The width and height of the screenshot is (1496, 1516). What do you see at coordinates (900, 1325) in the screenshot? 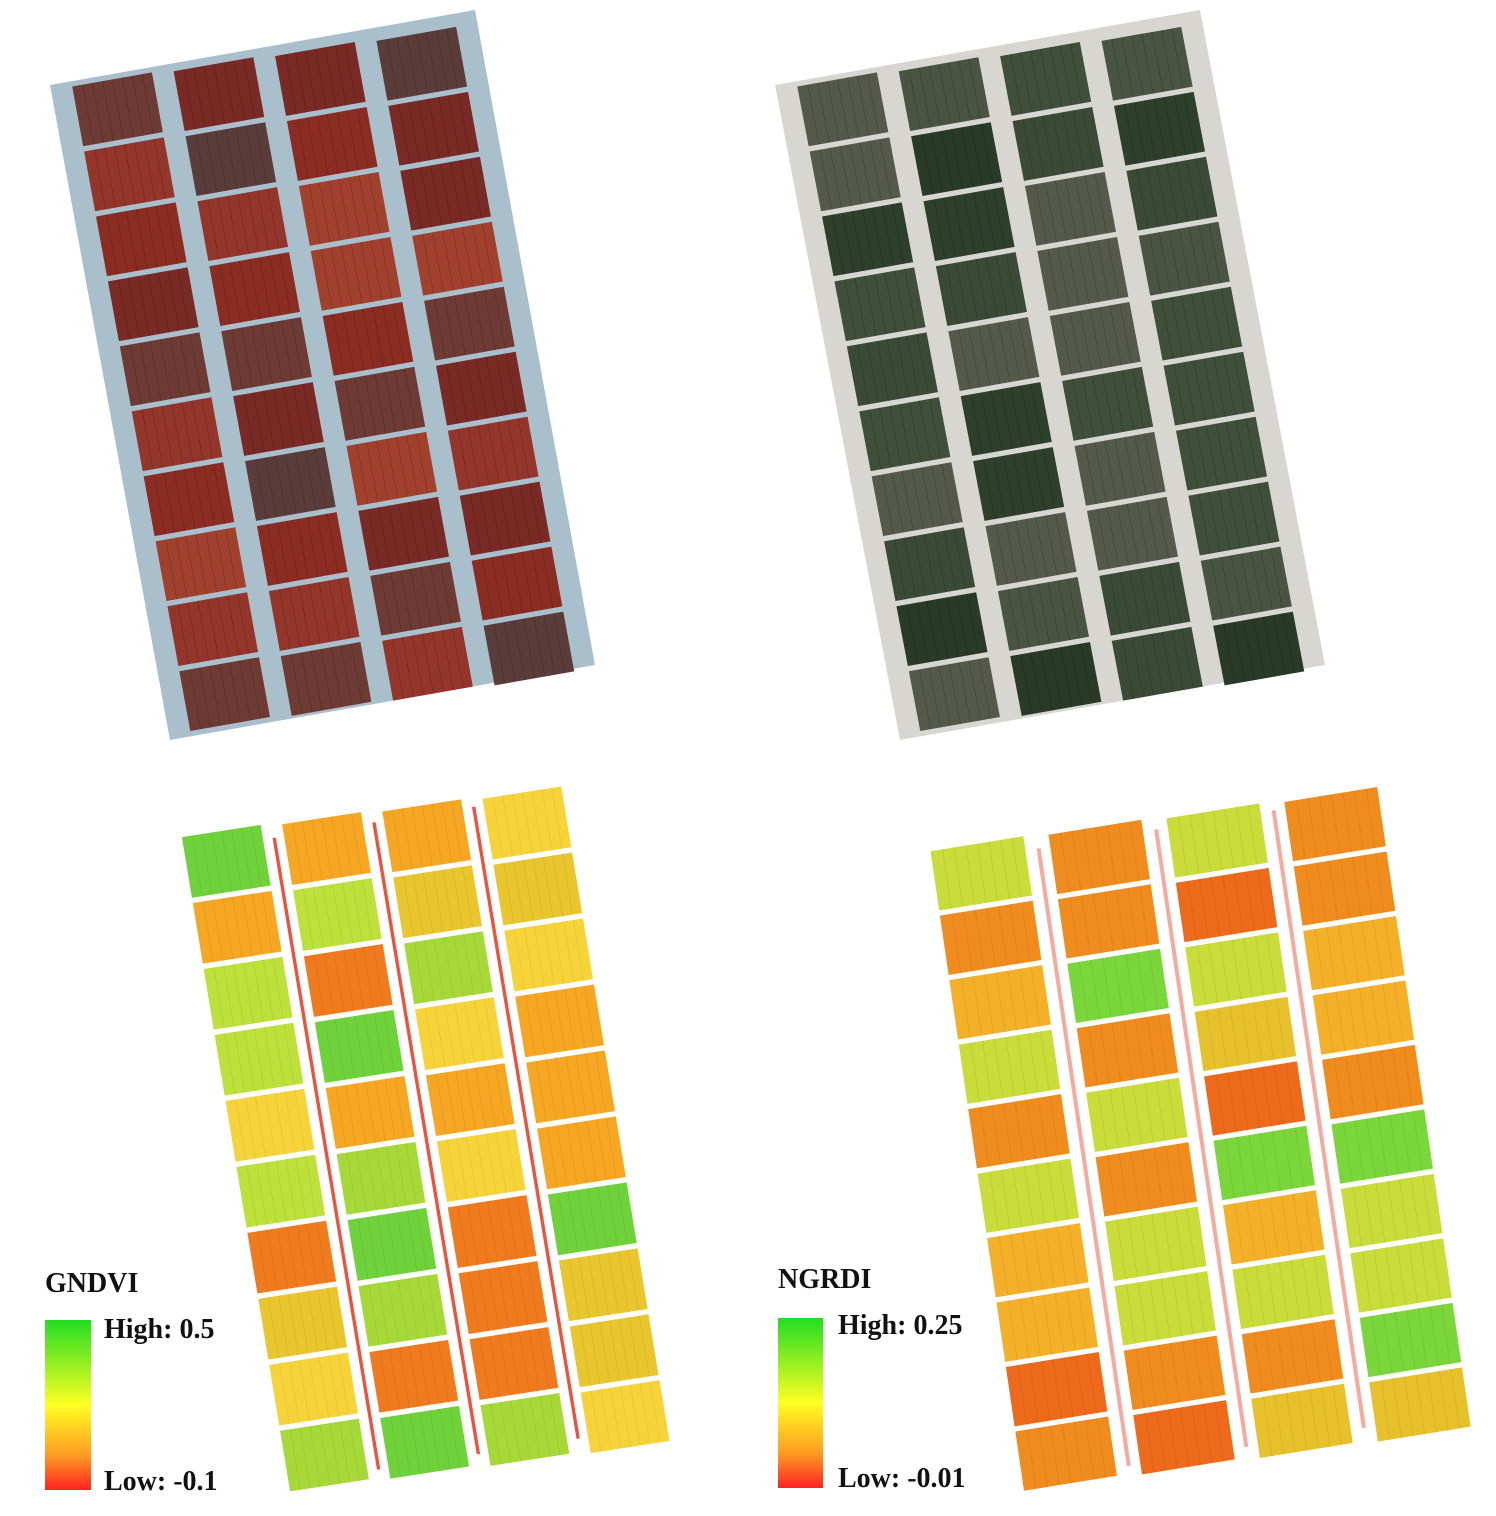
I see `legend-high: High: 0.25` at bounding box center [900, 1325].